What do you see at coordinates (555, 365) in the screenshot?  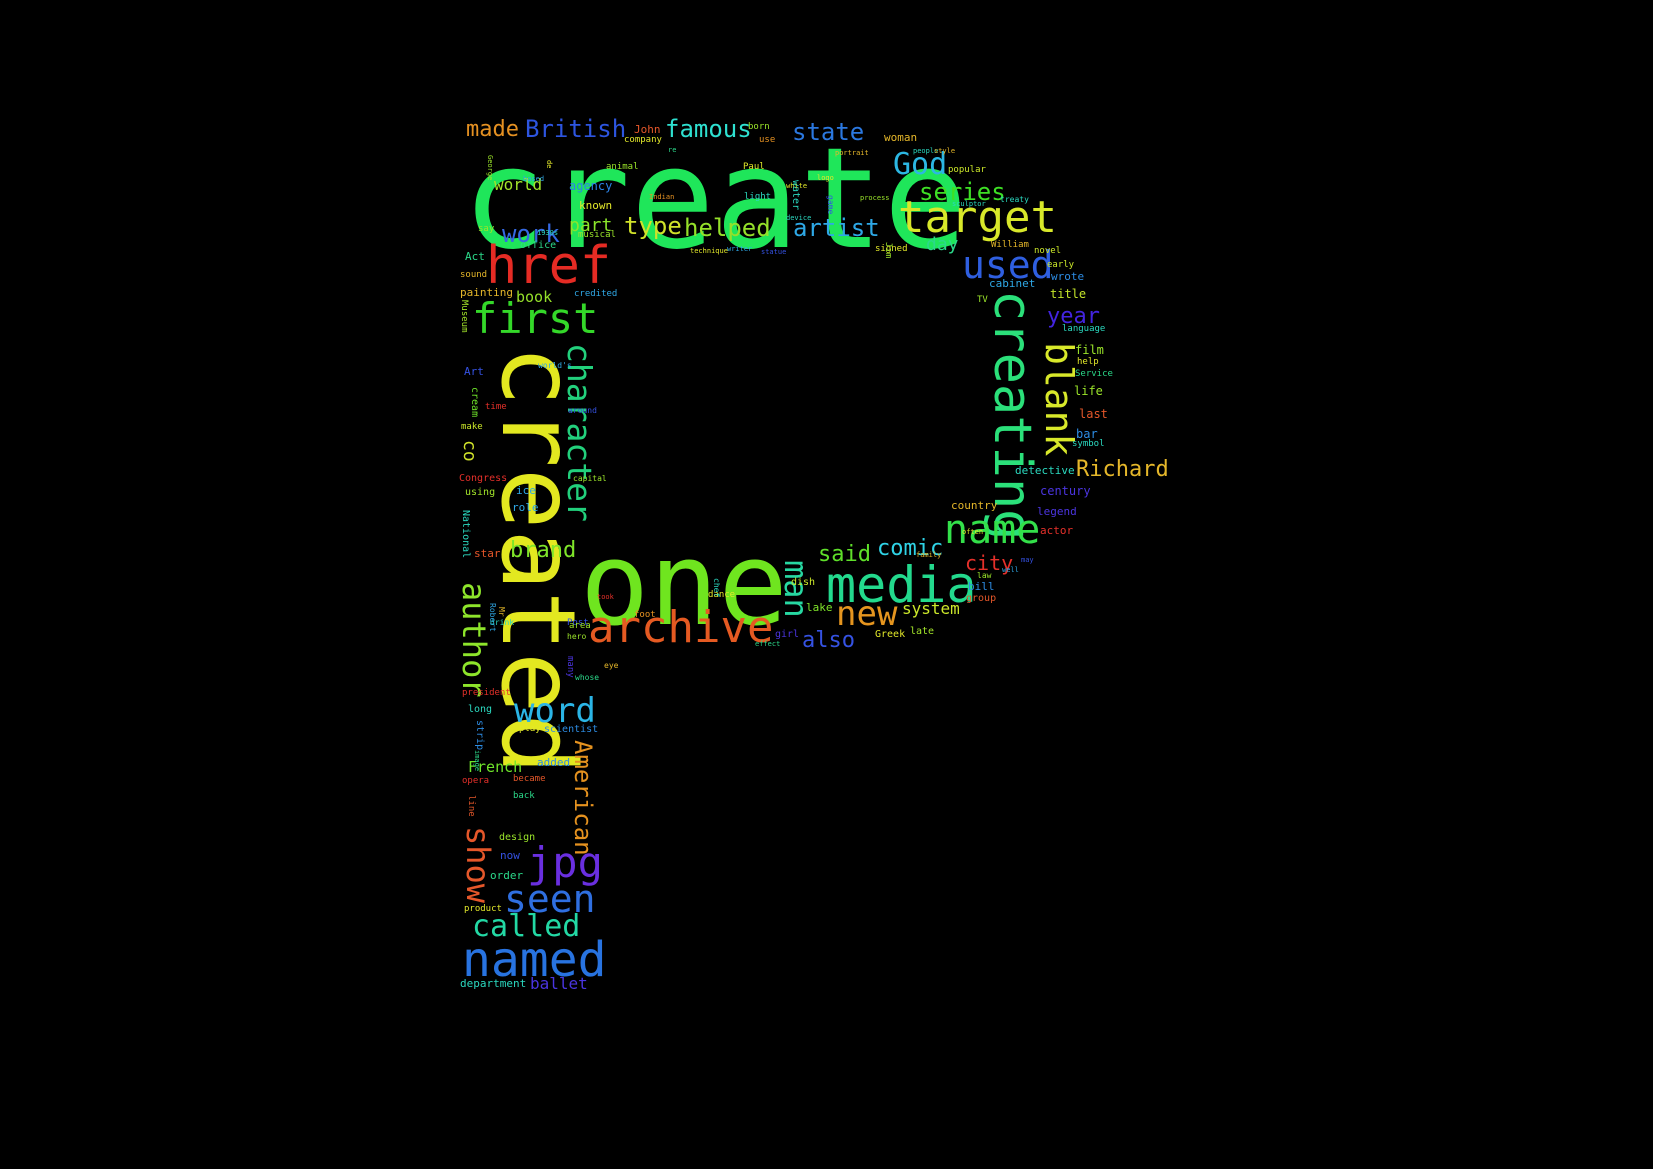 I see `cloud-word: world's` at bounding box center [555, 365].